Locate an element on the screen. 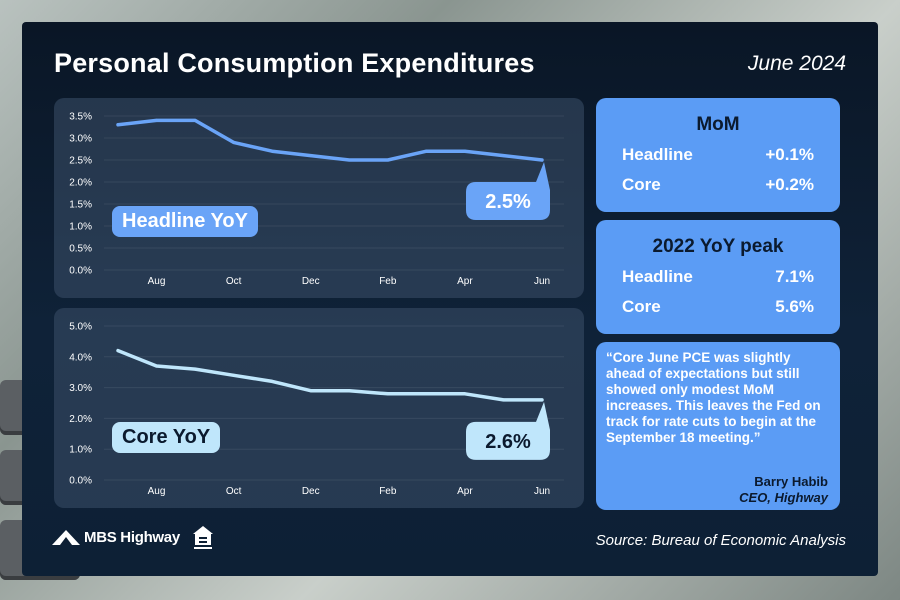  mom-headline-label: Headline is located at coordinates (657, 154).